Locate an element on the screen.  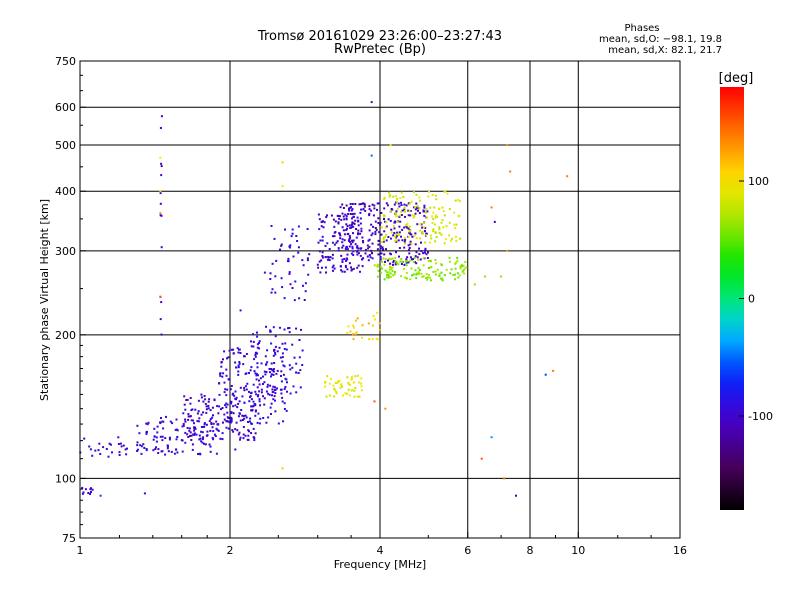
y-tick-label: 600 is located at coordinates (65, 107).